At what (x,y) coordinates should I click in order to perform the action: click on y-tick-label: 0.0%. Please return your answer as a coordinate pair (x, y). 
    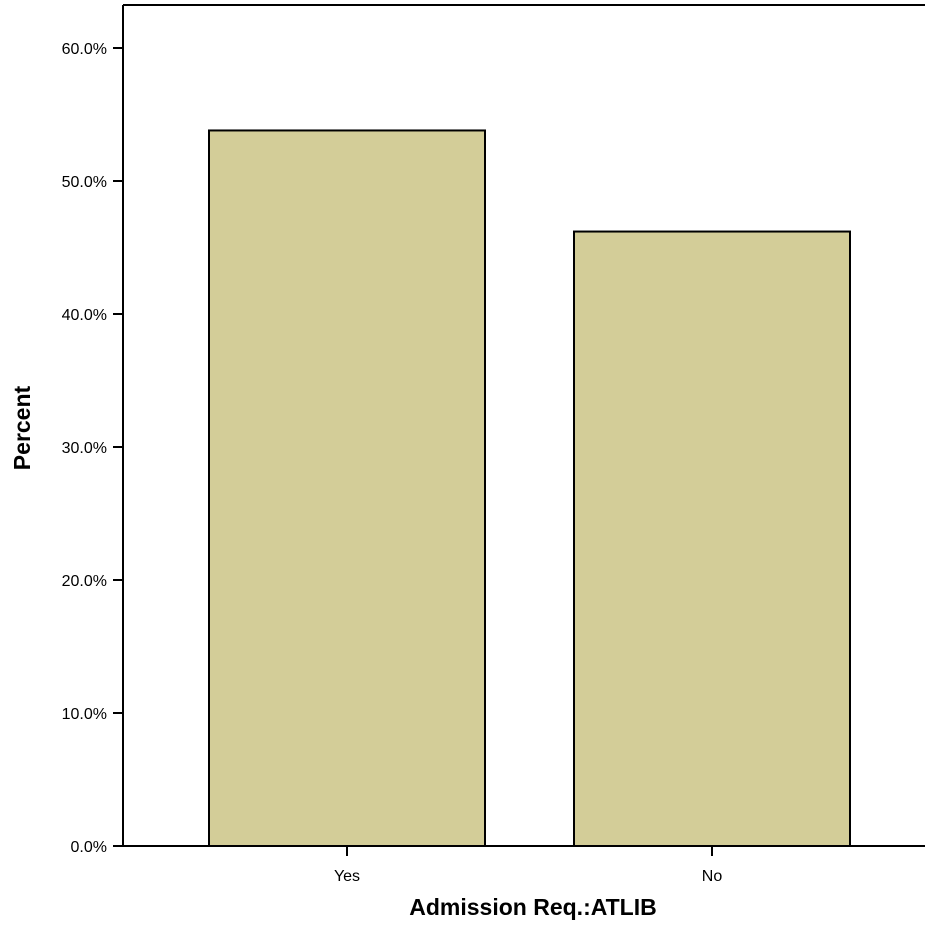
    Looking at the image, I should click on (89, 847).